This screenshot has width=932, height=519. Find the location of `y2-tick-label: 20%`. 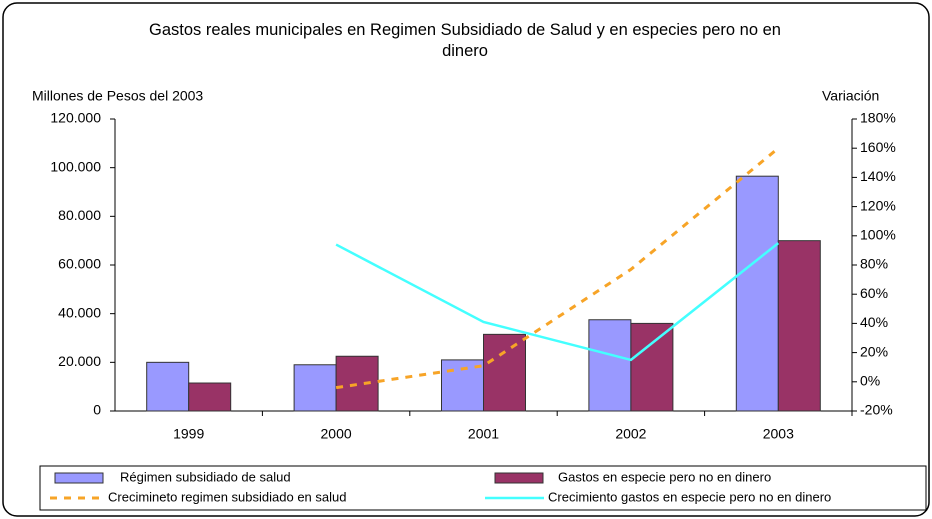

y2-tick-label: 20% is located at coordinates (874, 351).